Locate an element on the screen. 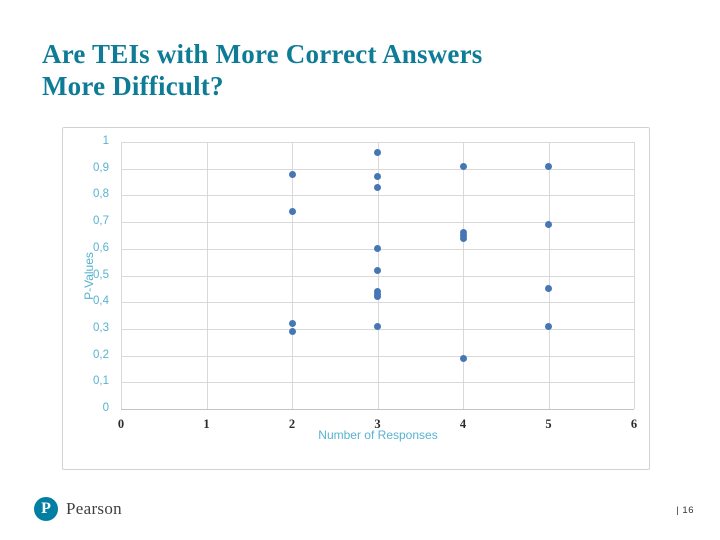 The width and height of the screenshot is (720, 540). y-tick-label: 1 is located at coordinates (105, 141).